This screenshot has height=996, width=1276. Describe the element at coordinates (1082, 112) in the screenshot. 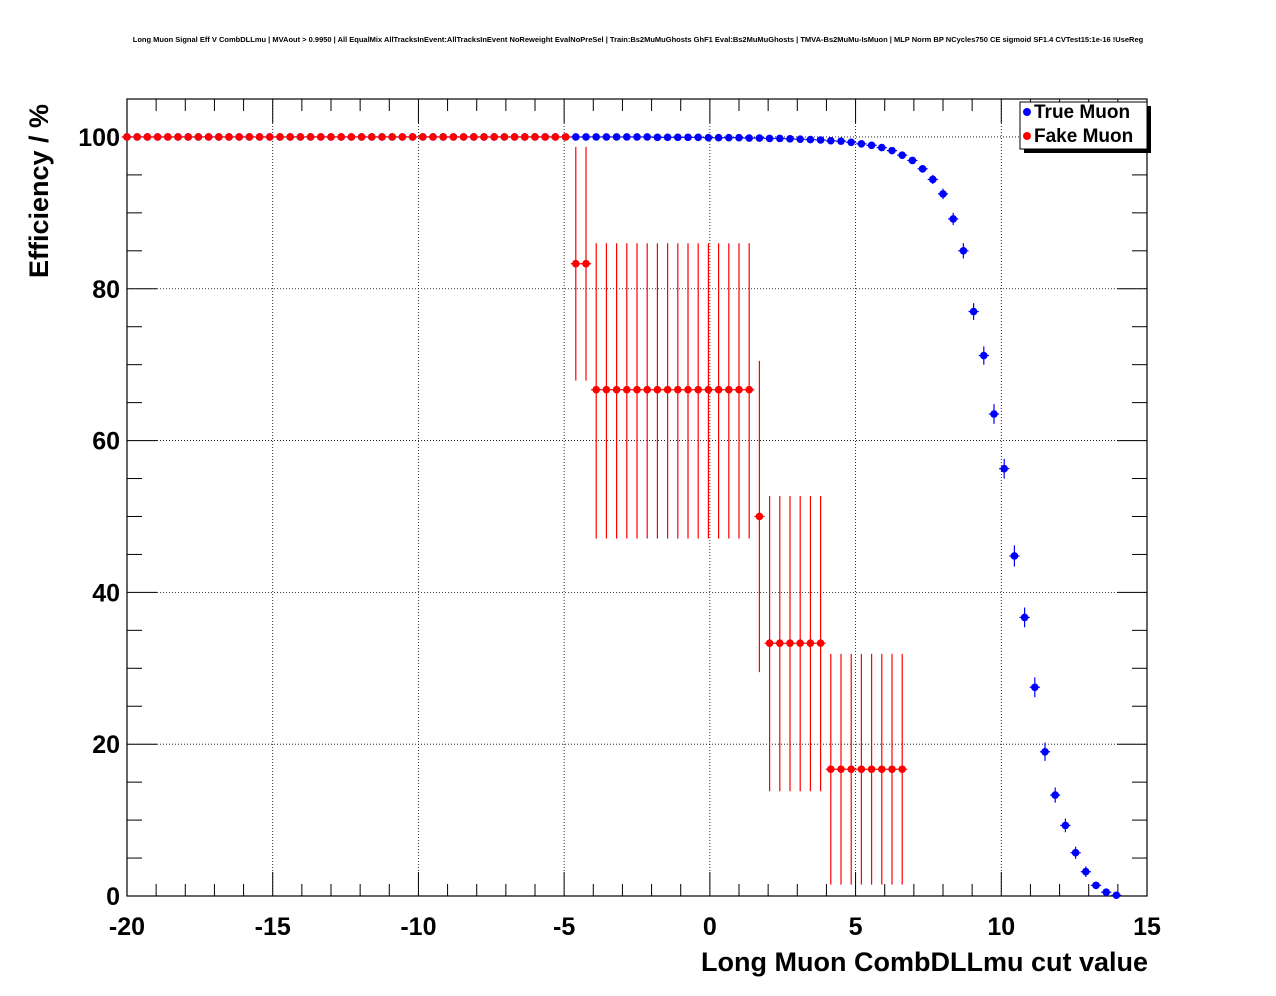

I see `legend-label-true-muon: True Muon` at that location.